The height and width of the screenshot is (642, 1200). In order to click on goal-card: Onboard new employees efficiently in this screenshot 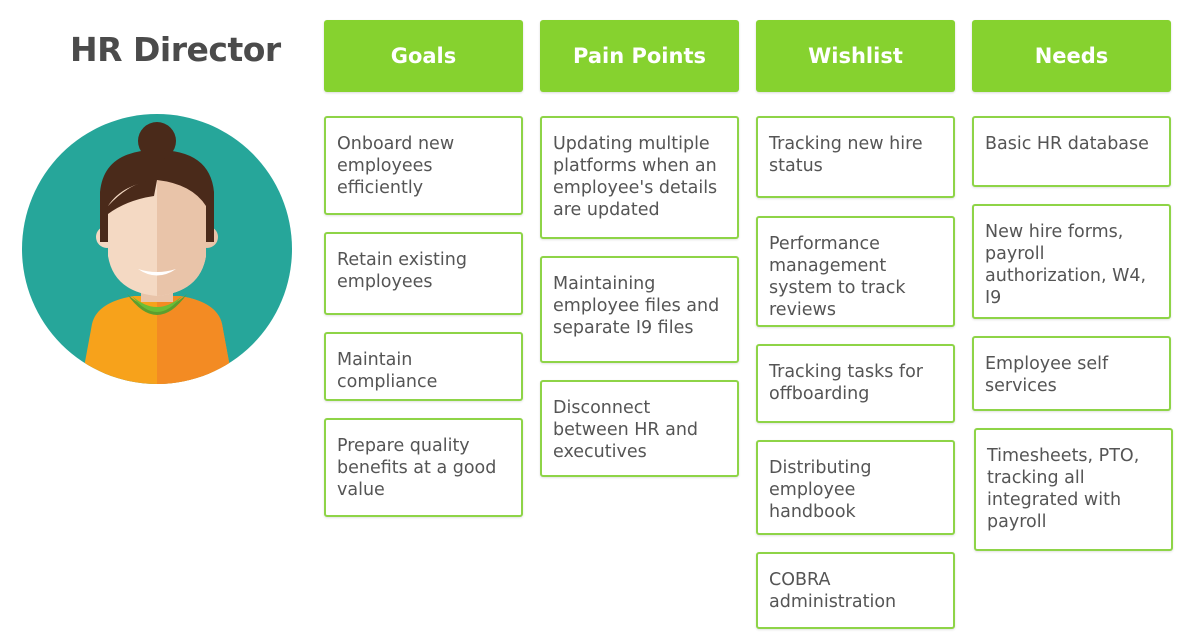, I will do `click(423, 165)`.